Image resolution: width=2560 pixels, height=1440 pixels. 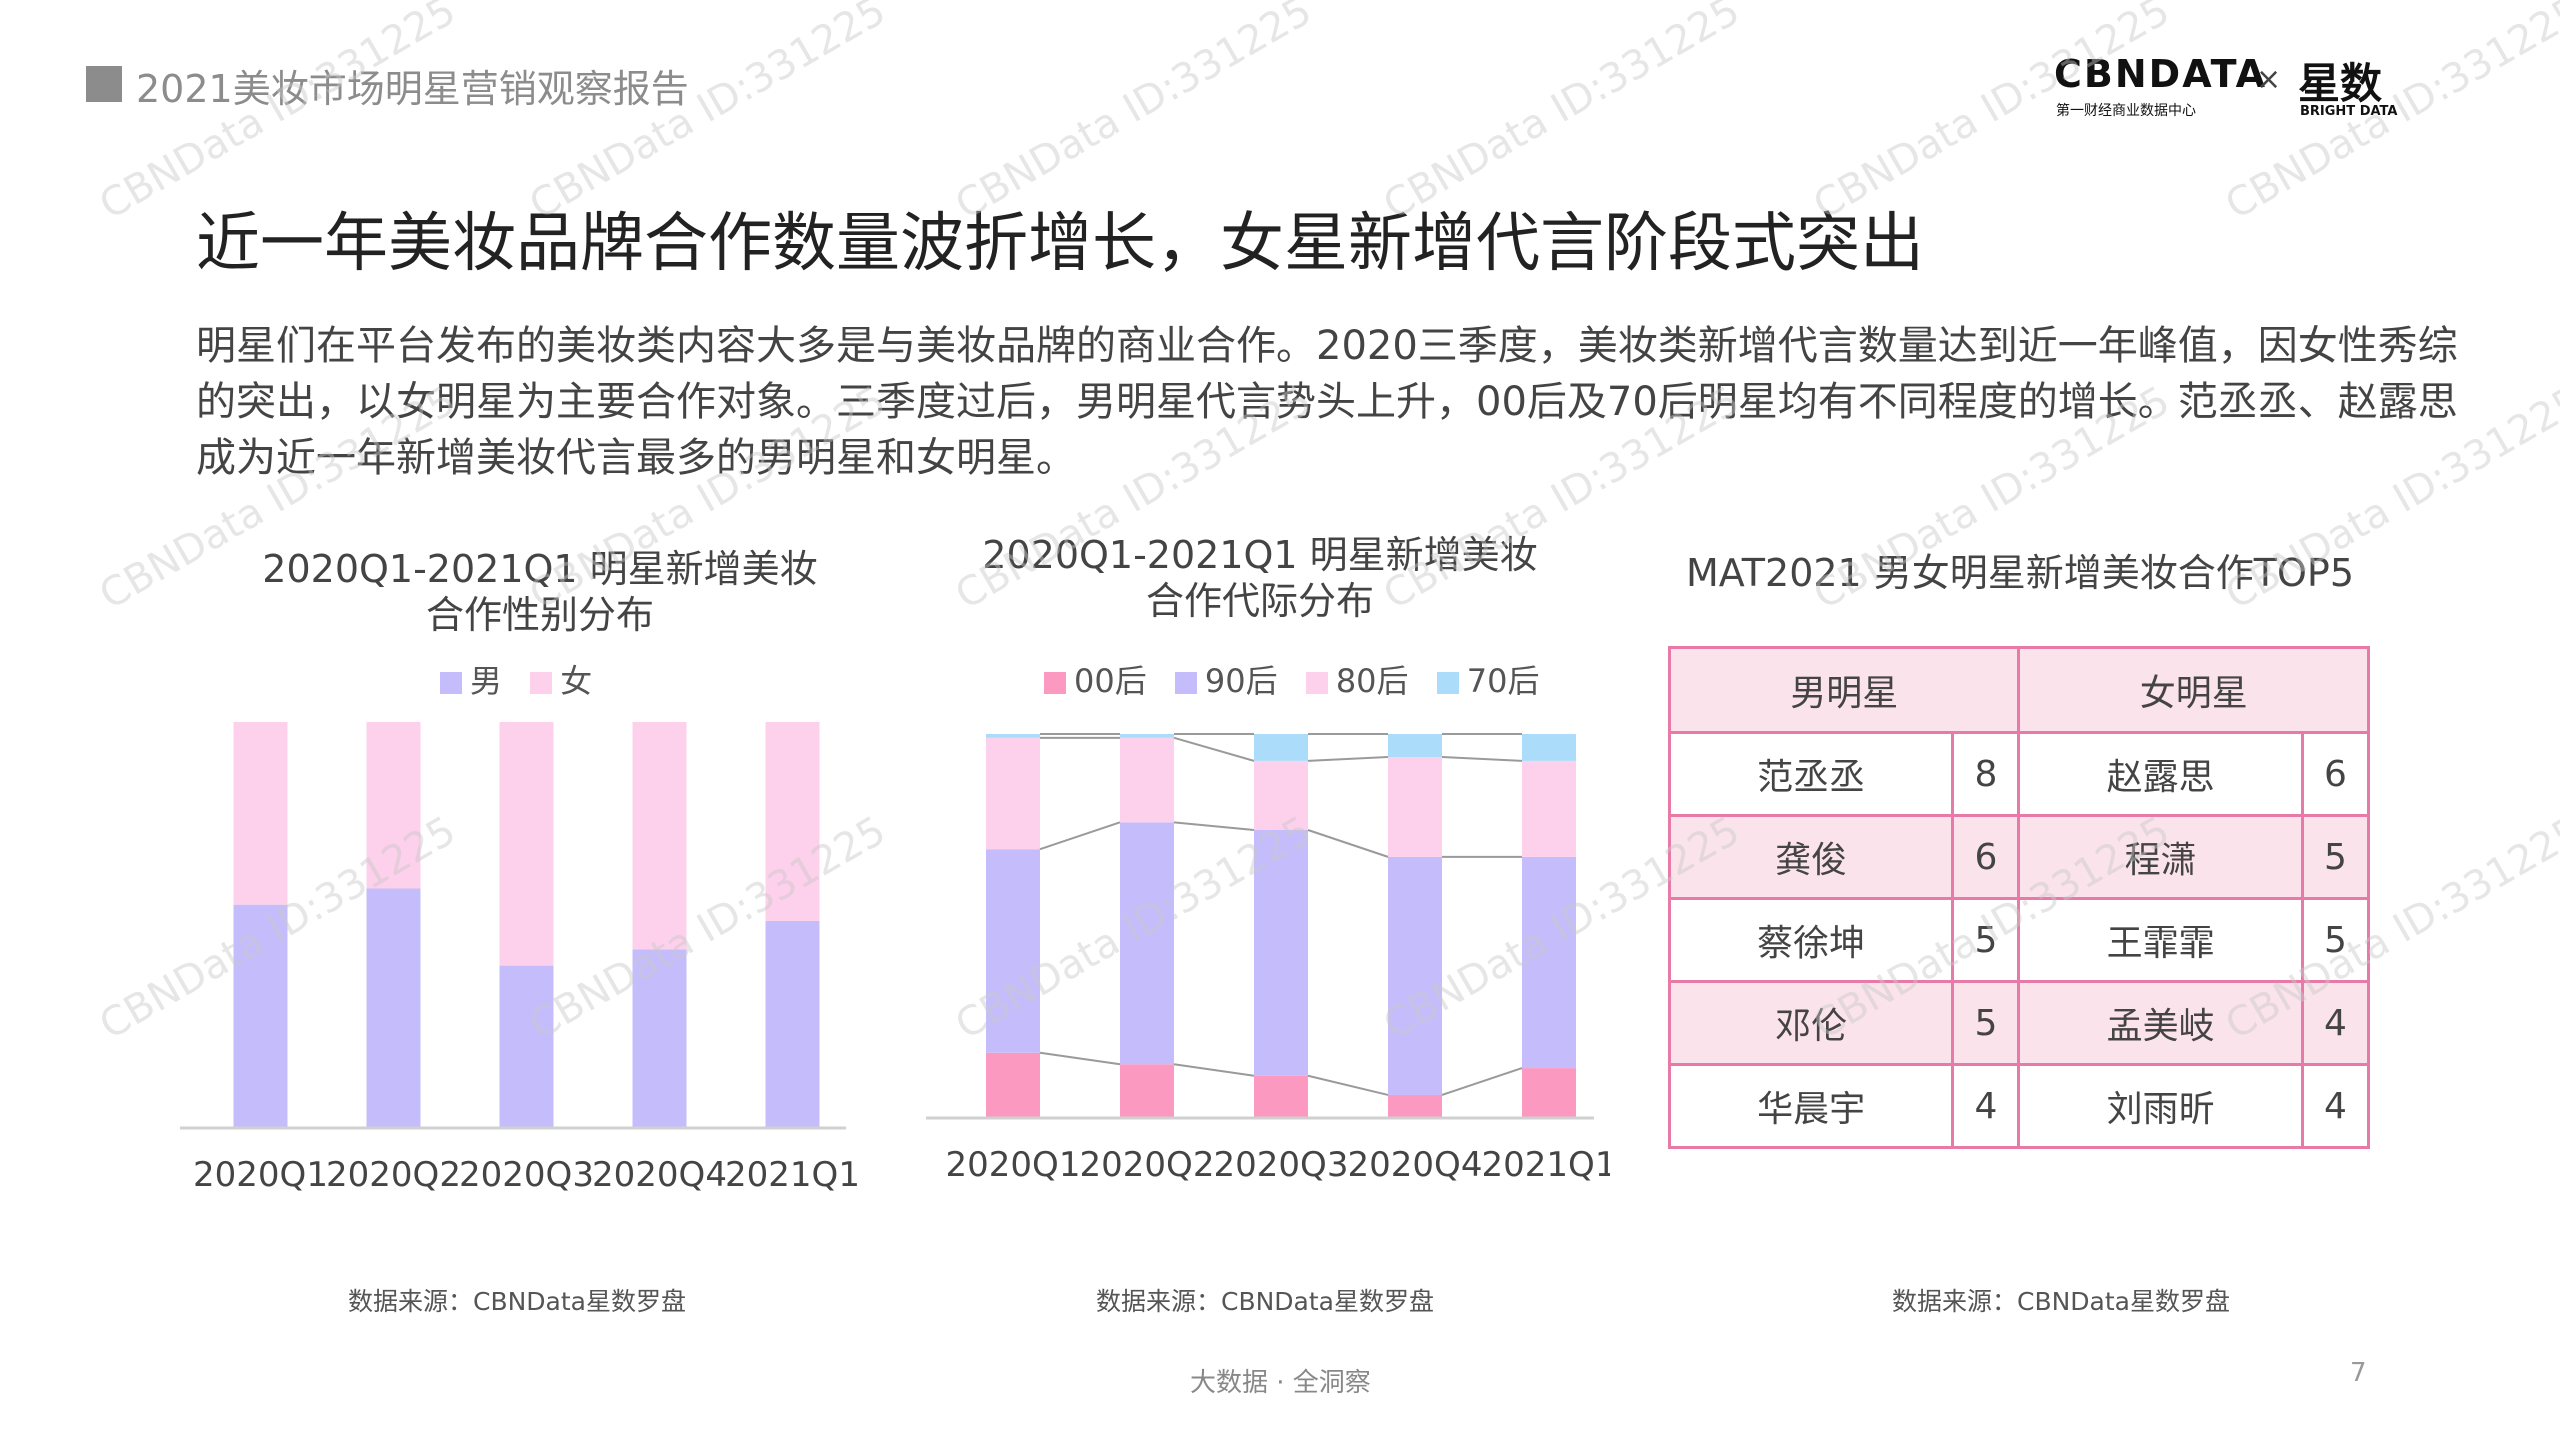 What do you see at coordinates (1260, 555) in the screenshot?
I see `chart2-title-line1: 2020Q1-2021Q1 明星新增美妆` at bounding box center [1260, 555].